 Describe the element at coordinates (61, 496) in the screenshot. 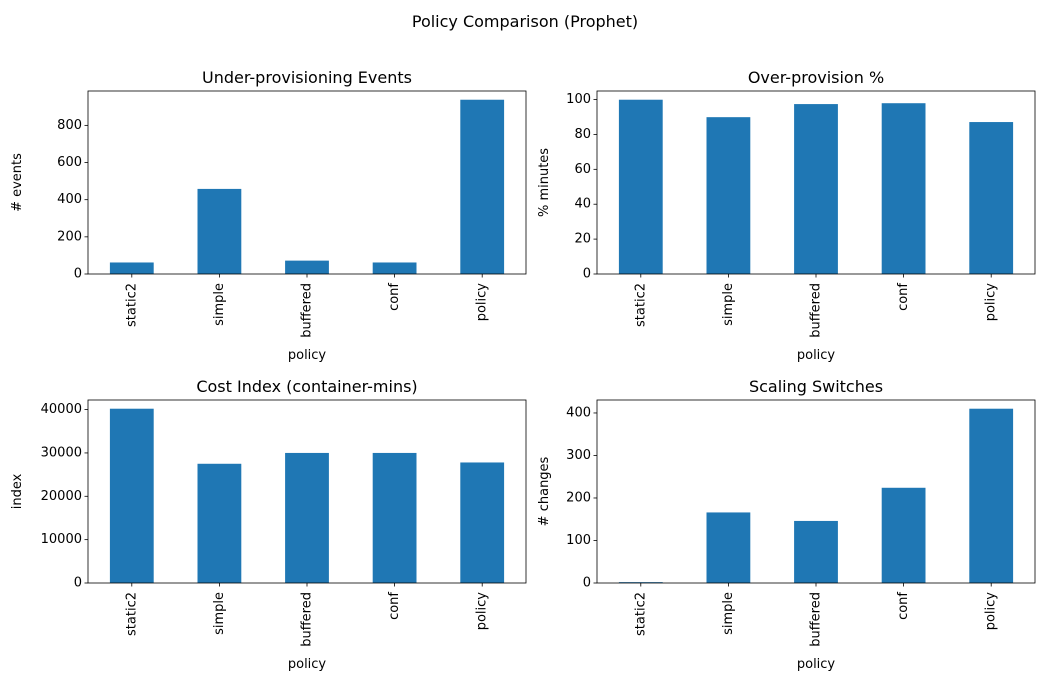

I see `y-tick-label: 20000` at that location.